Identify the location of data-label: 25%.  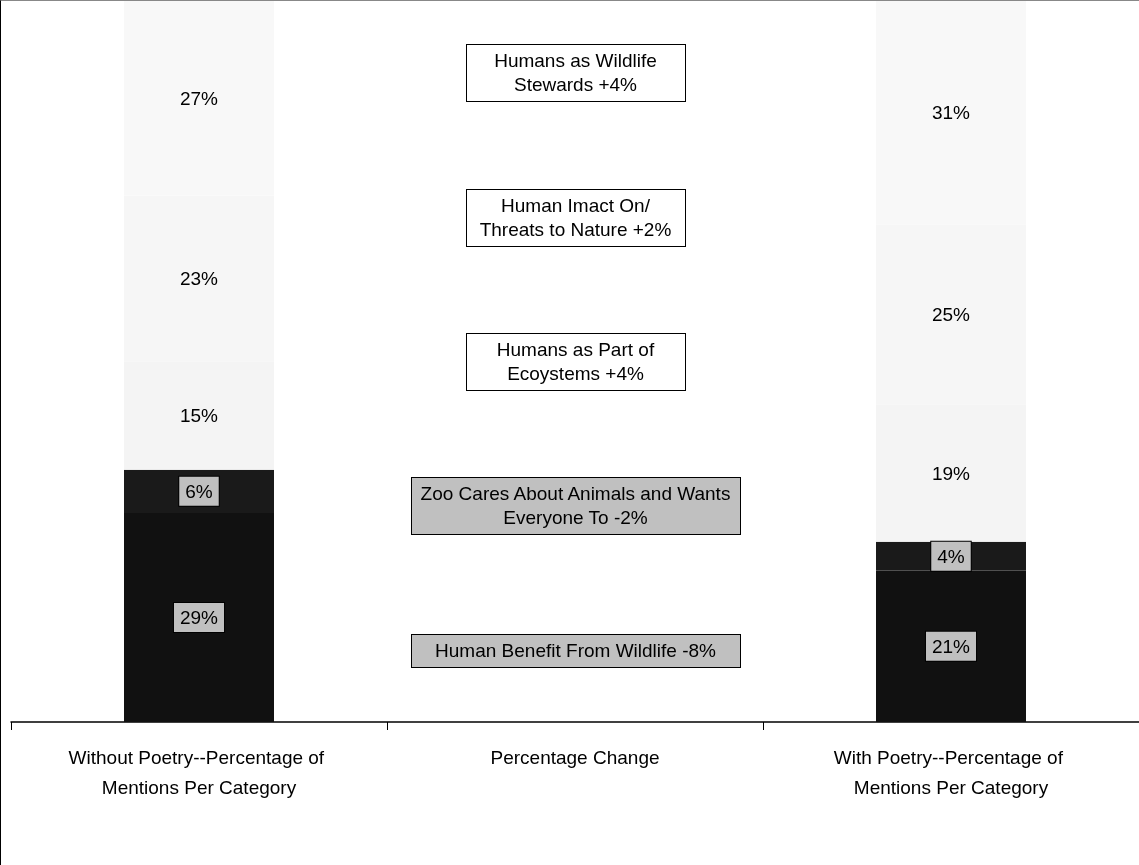
(951, 315).